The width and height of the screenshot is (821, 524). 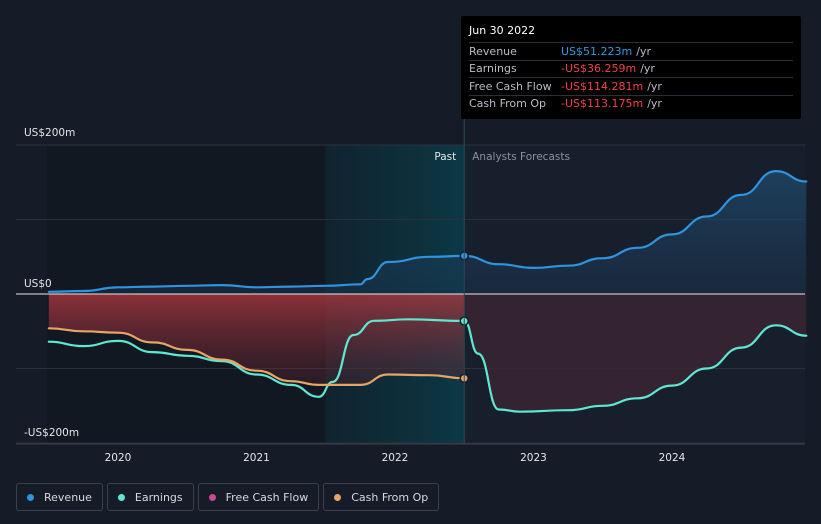 I want to click on tooltip-date: Jun 30 2022, so click(x=502, y=30).